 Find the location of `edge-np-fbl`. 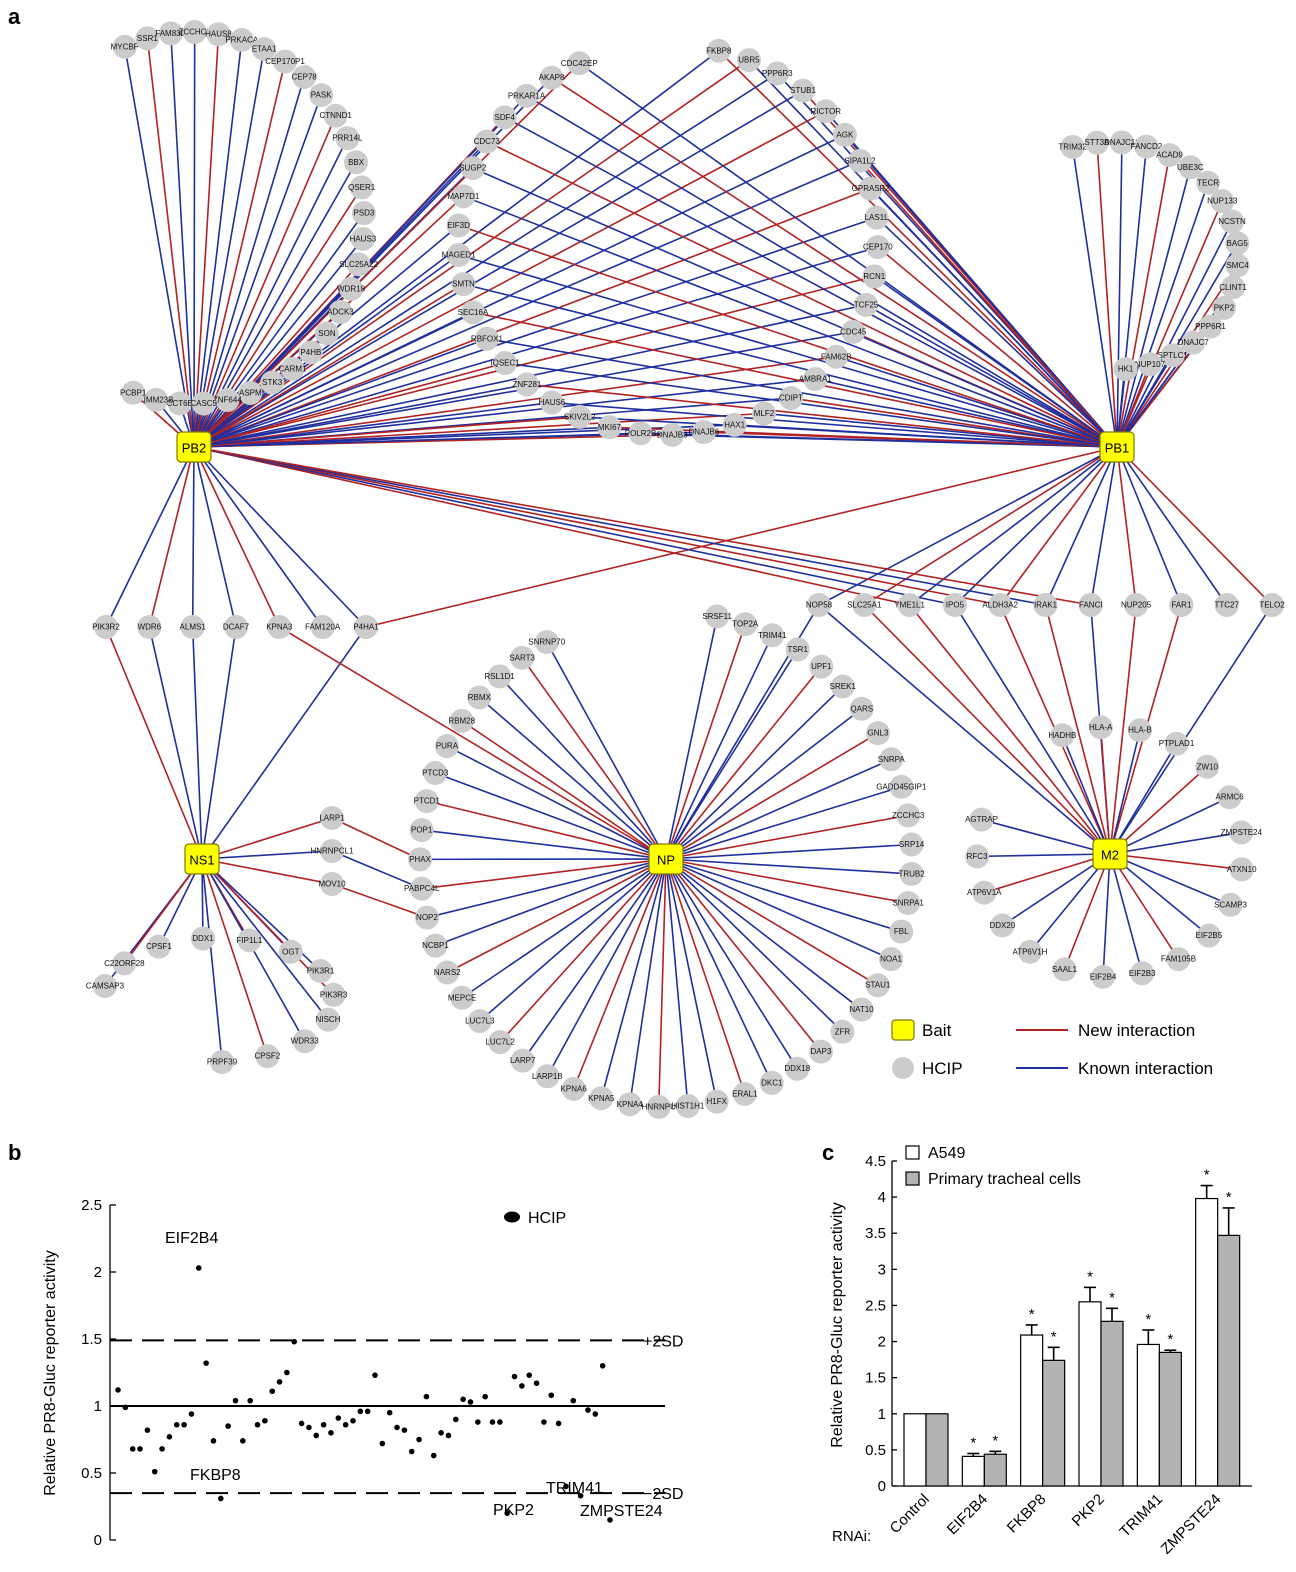

edge-np-fbl is located at coordinates (783, 895).